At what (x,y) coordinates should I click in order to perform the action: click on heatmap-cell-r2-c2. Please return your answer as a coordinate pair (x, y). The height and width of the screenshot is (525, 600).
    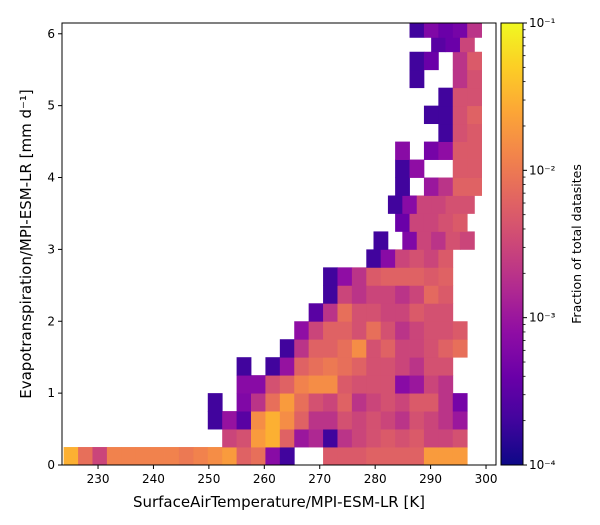
    Looking at the image, I should click on (244, 420).